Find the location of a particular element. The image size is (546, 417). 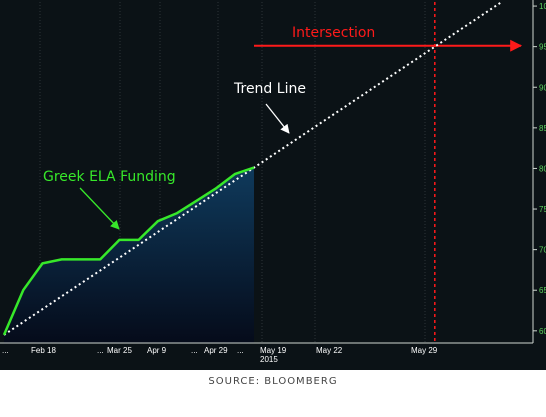

source-caption: SOURCE: BLOOMBERG is located at coordinates (273, 381).